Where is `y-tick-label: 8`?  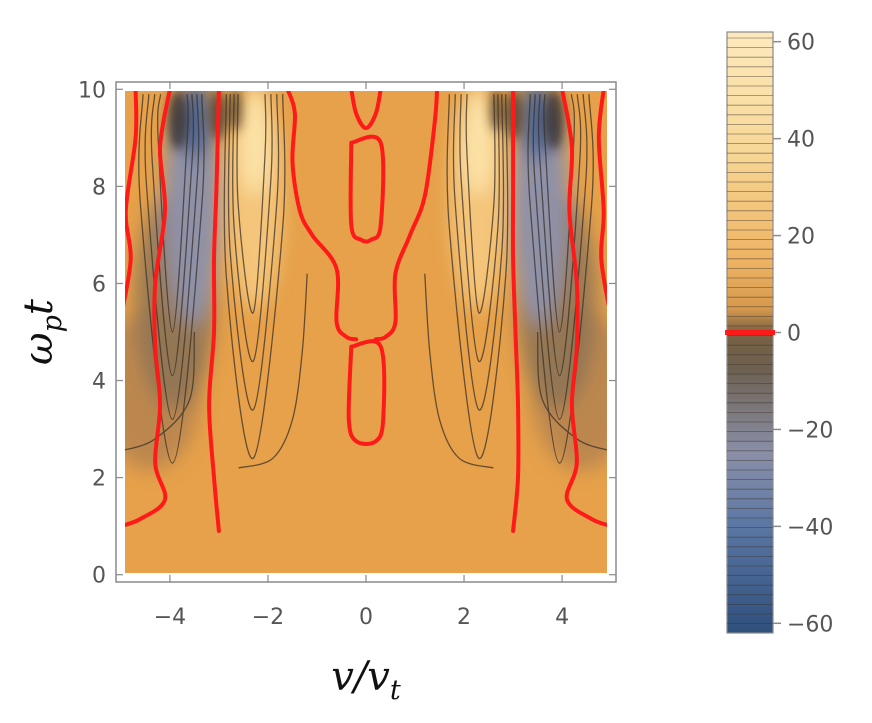 y-tick-label: 8 is located at coordinates (99, 187).